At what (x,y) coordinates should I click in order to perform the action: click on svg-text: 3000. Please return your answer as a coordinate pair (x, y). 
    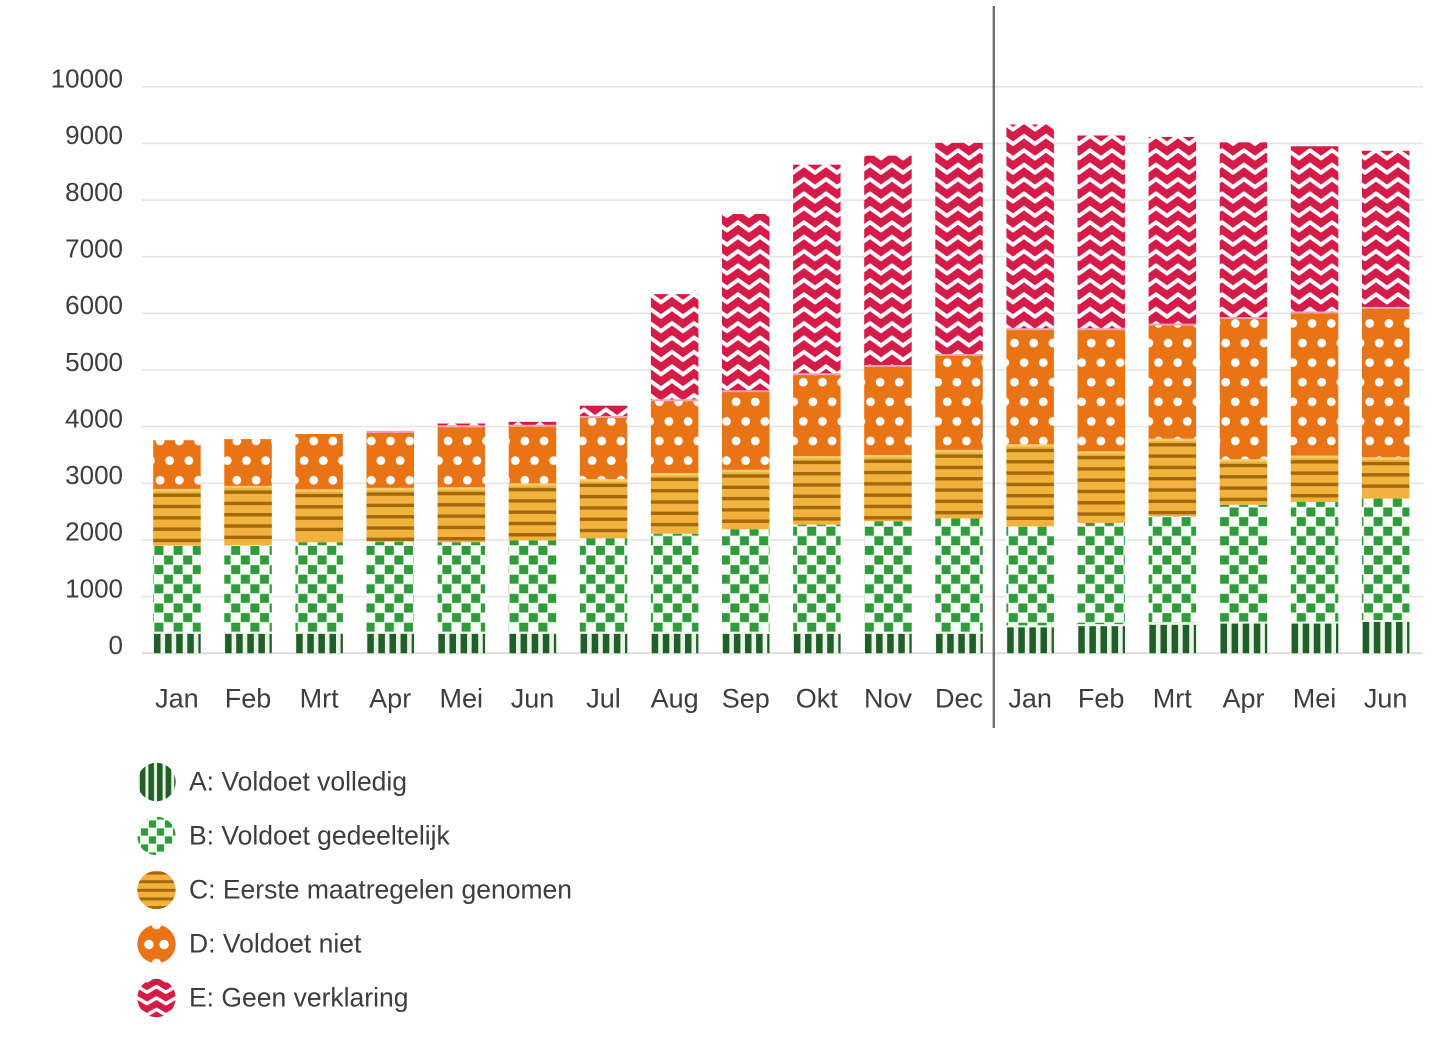
    Looking at the image, I should click on (94, 475).